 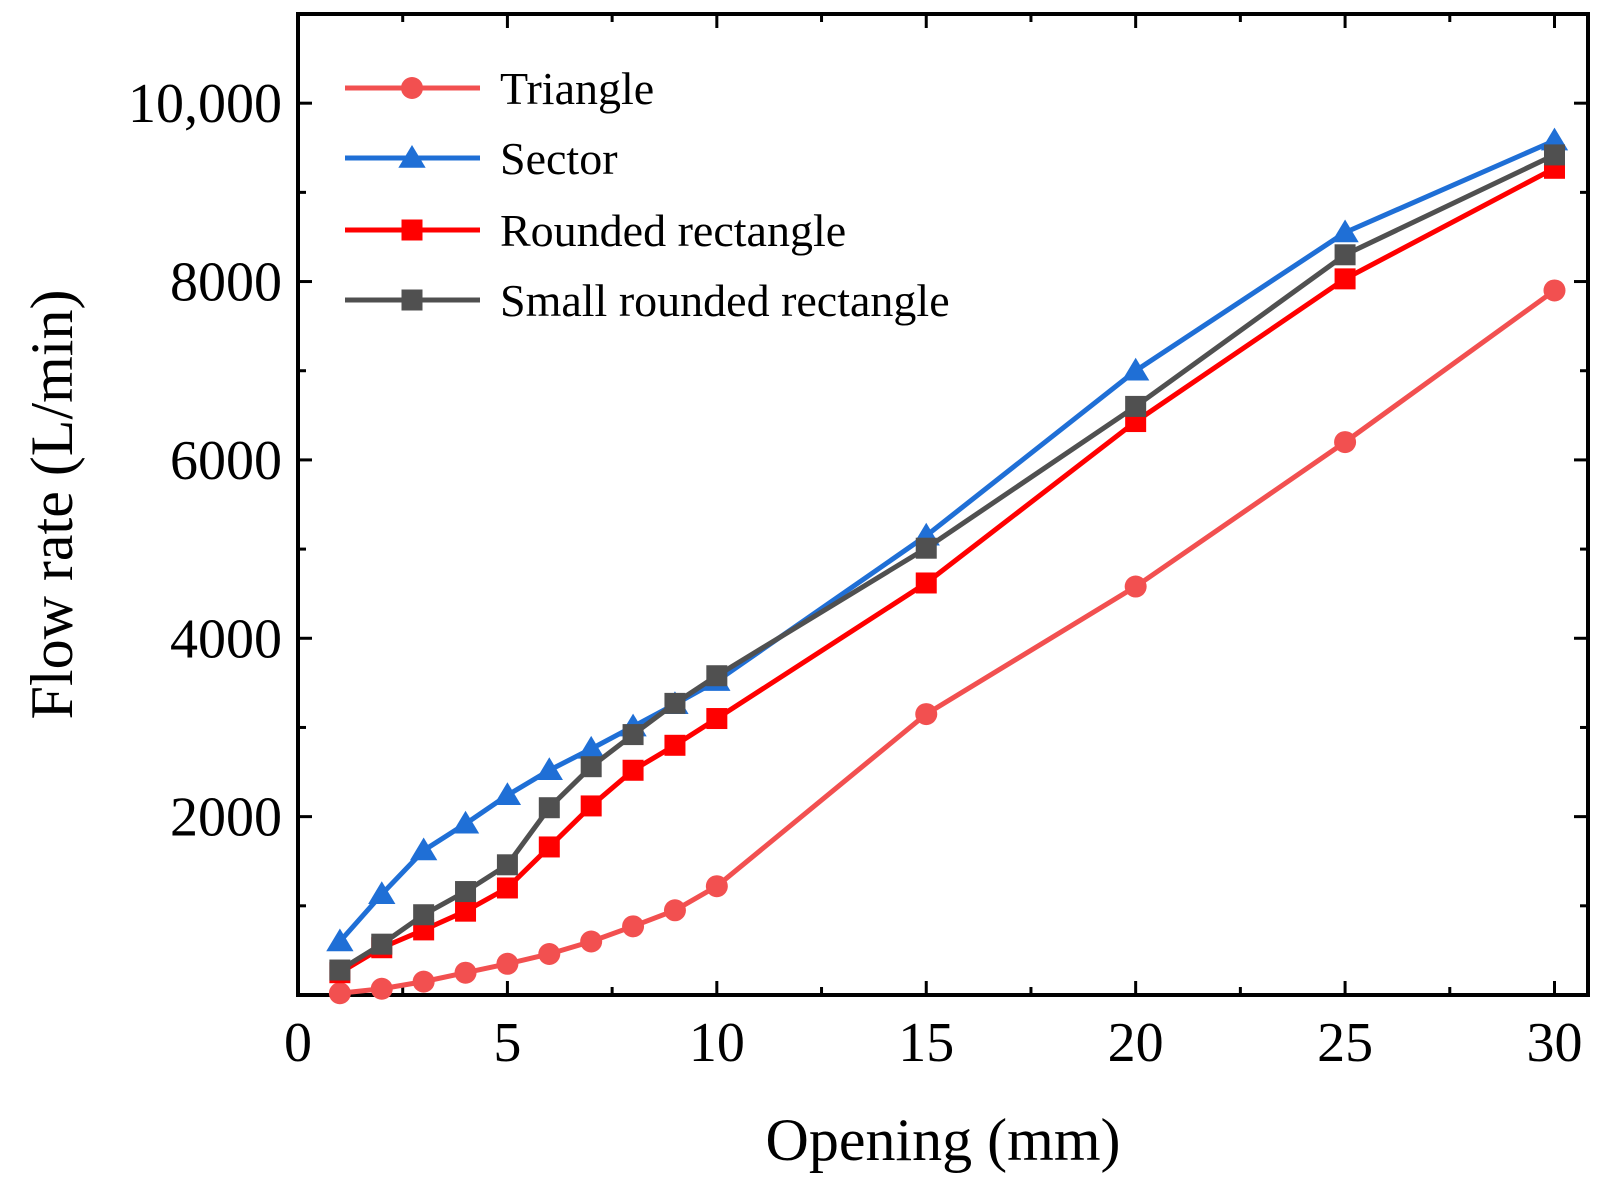 What do you see at coordinates (226, 461) in the screenshot?
I see `y-tick-label: 6000` at bounding box center [226, 461].